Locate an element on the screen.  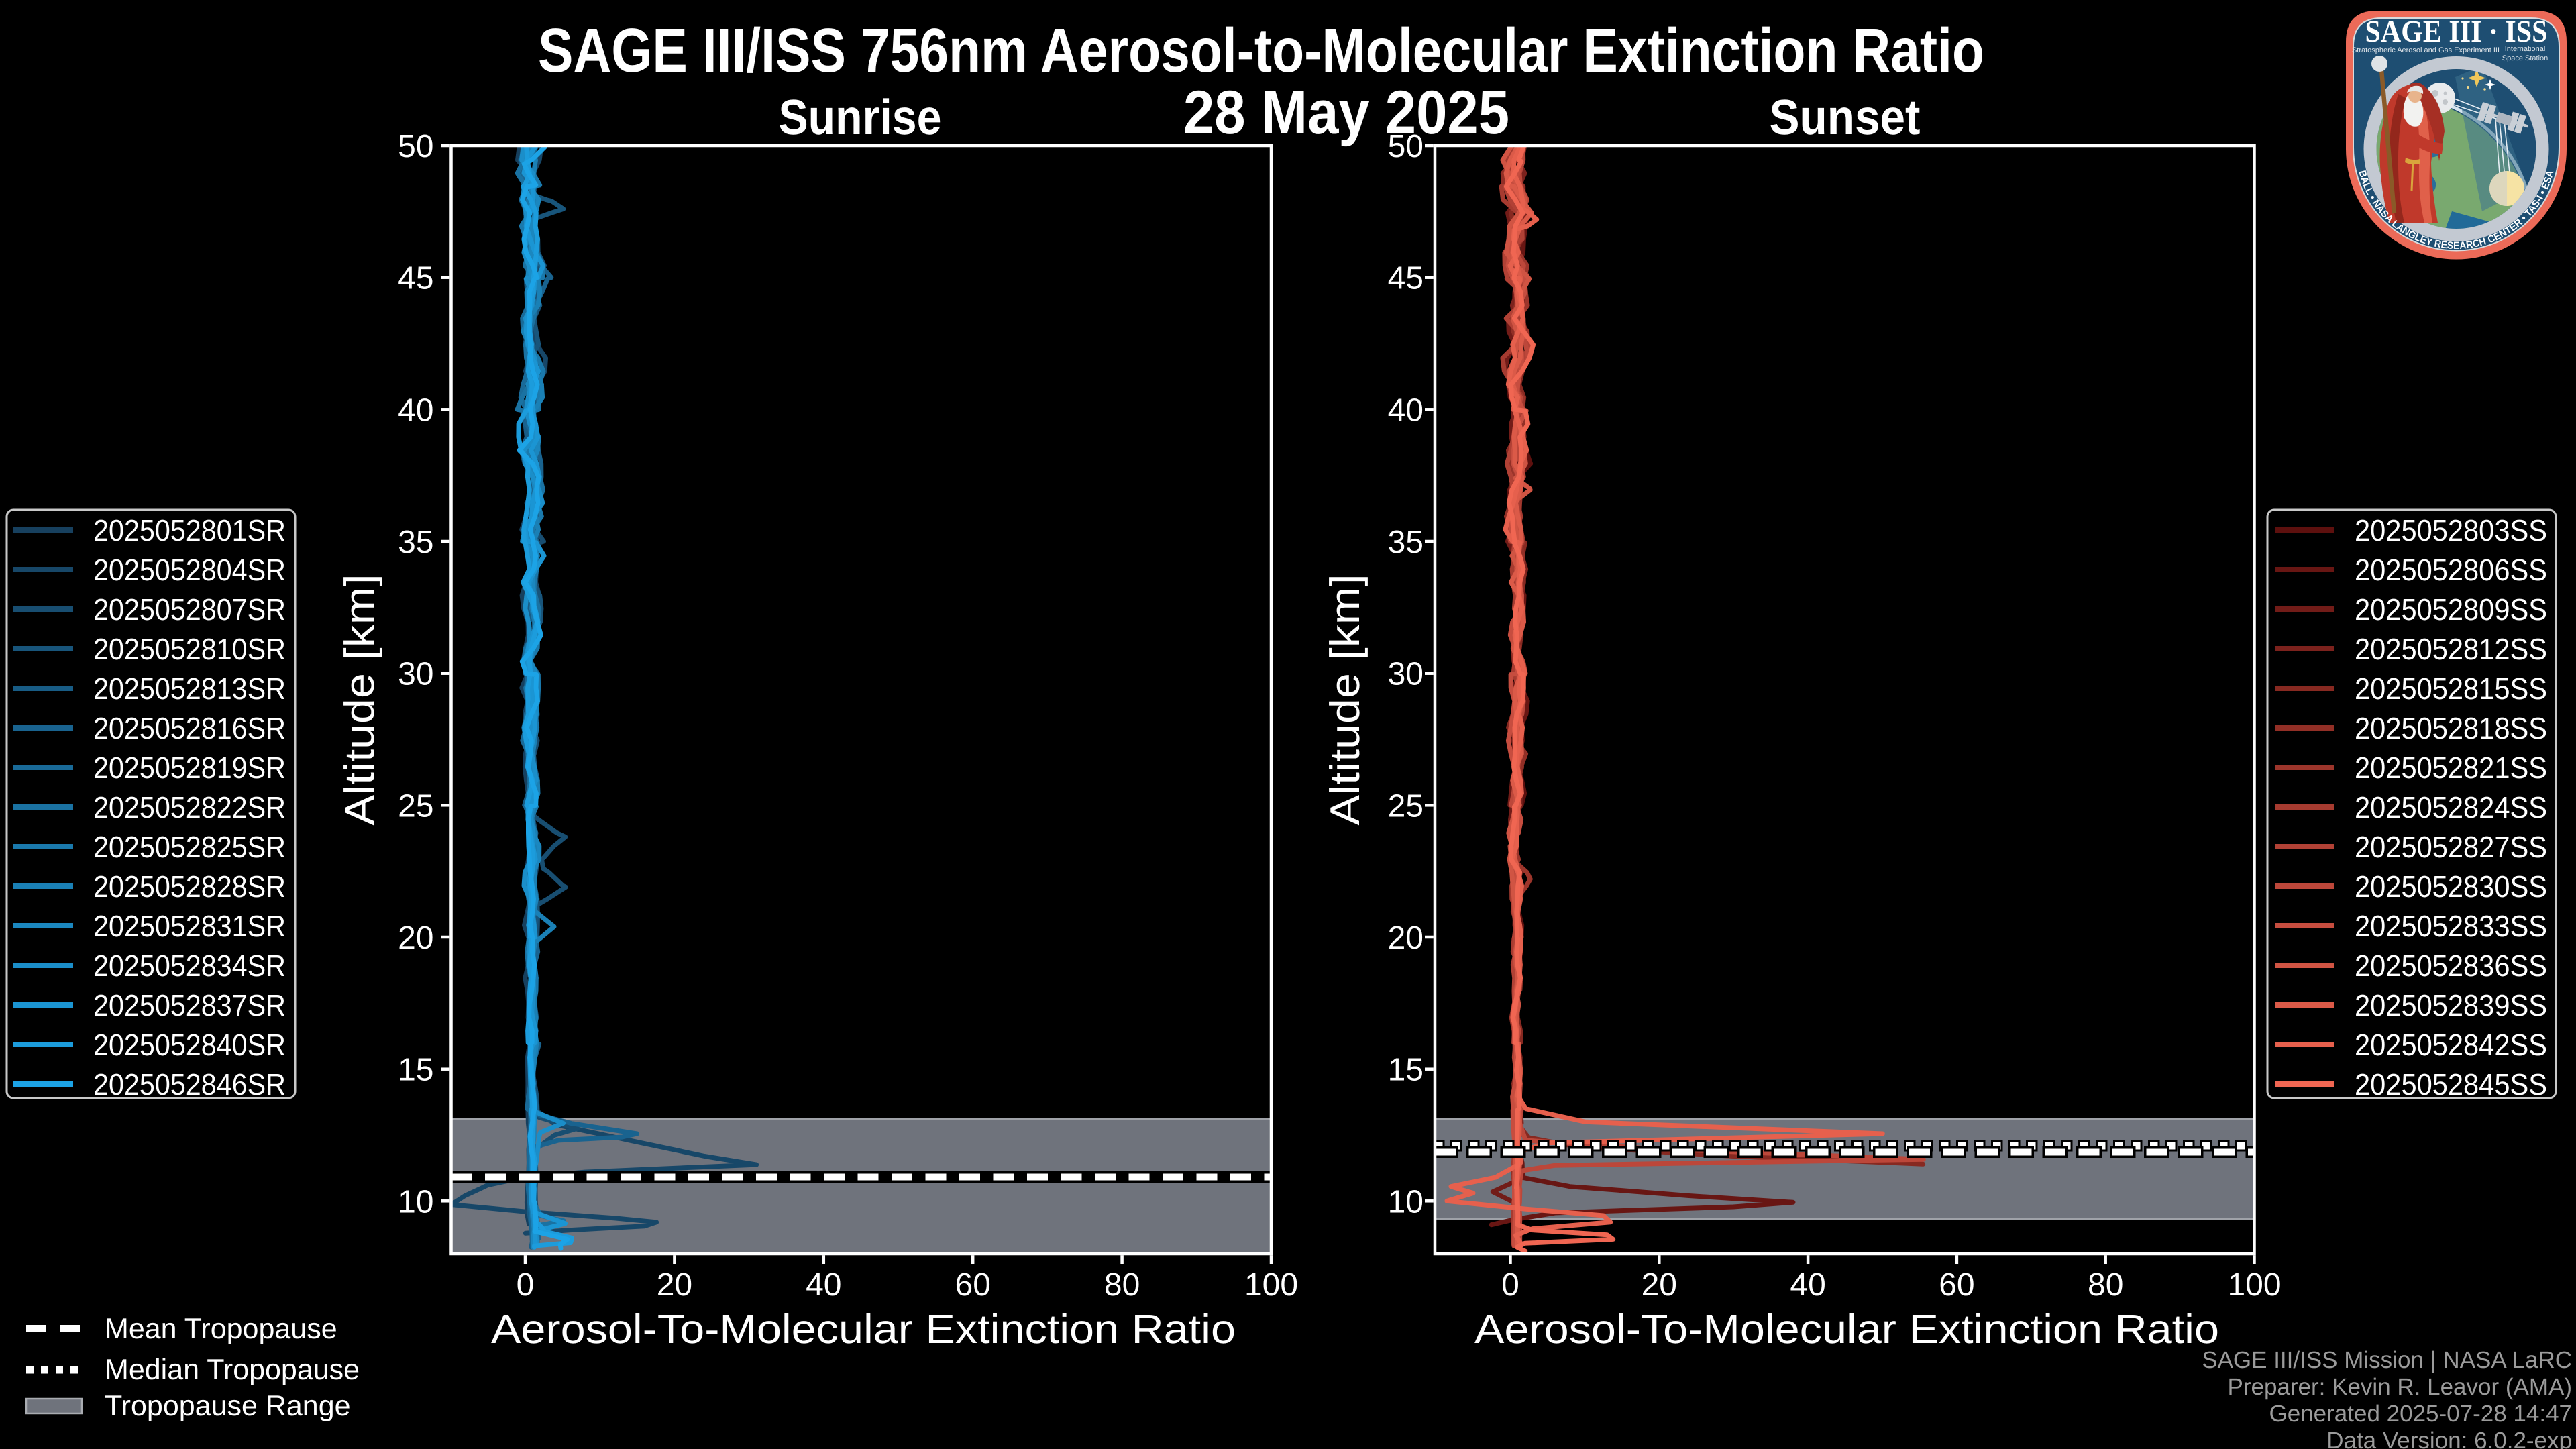
svg-text: 2025052827SS is located at coordinates (2451, 847).